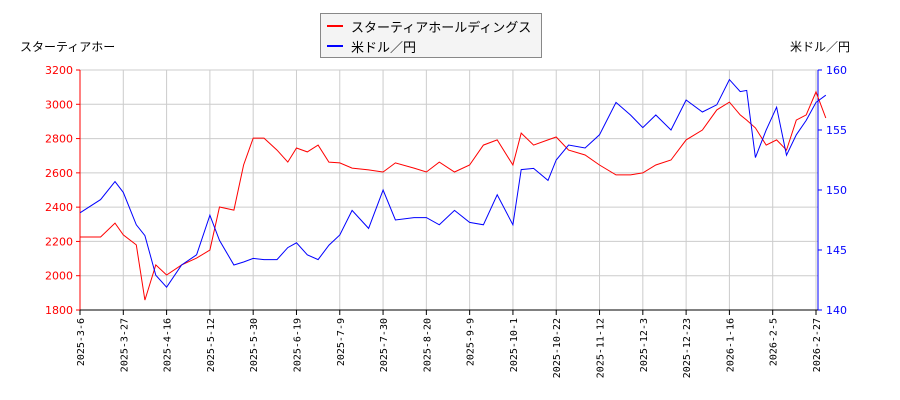  Describe the element at coordinates (836, 190) in the screenshot. I see `right-tick-label: 150` at that location.